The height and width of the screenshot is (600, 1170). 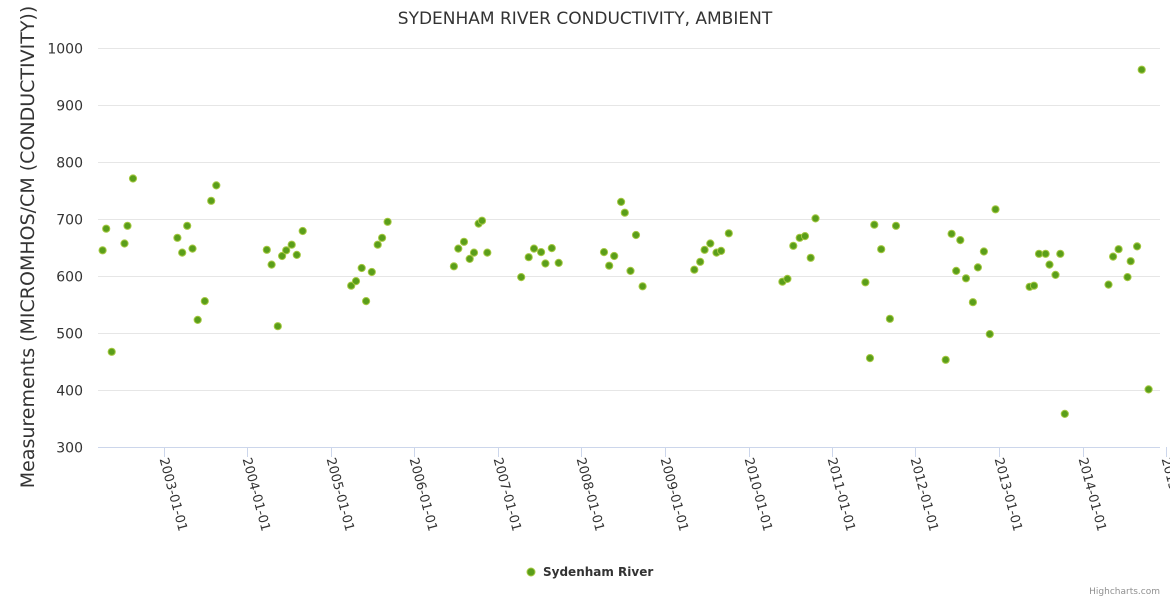 What do you see at coordinates (598, 572) in the screenshot?
I see `legend-item-sydenham-river: Sydenham River` at bounding box center [598, 572].